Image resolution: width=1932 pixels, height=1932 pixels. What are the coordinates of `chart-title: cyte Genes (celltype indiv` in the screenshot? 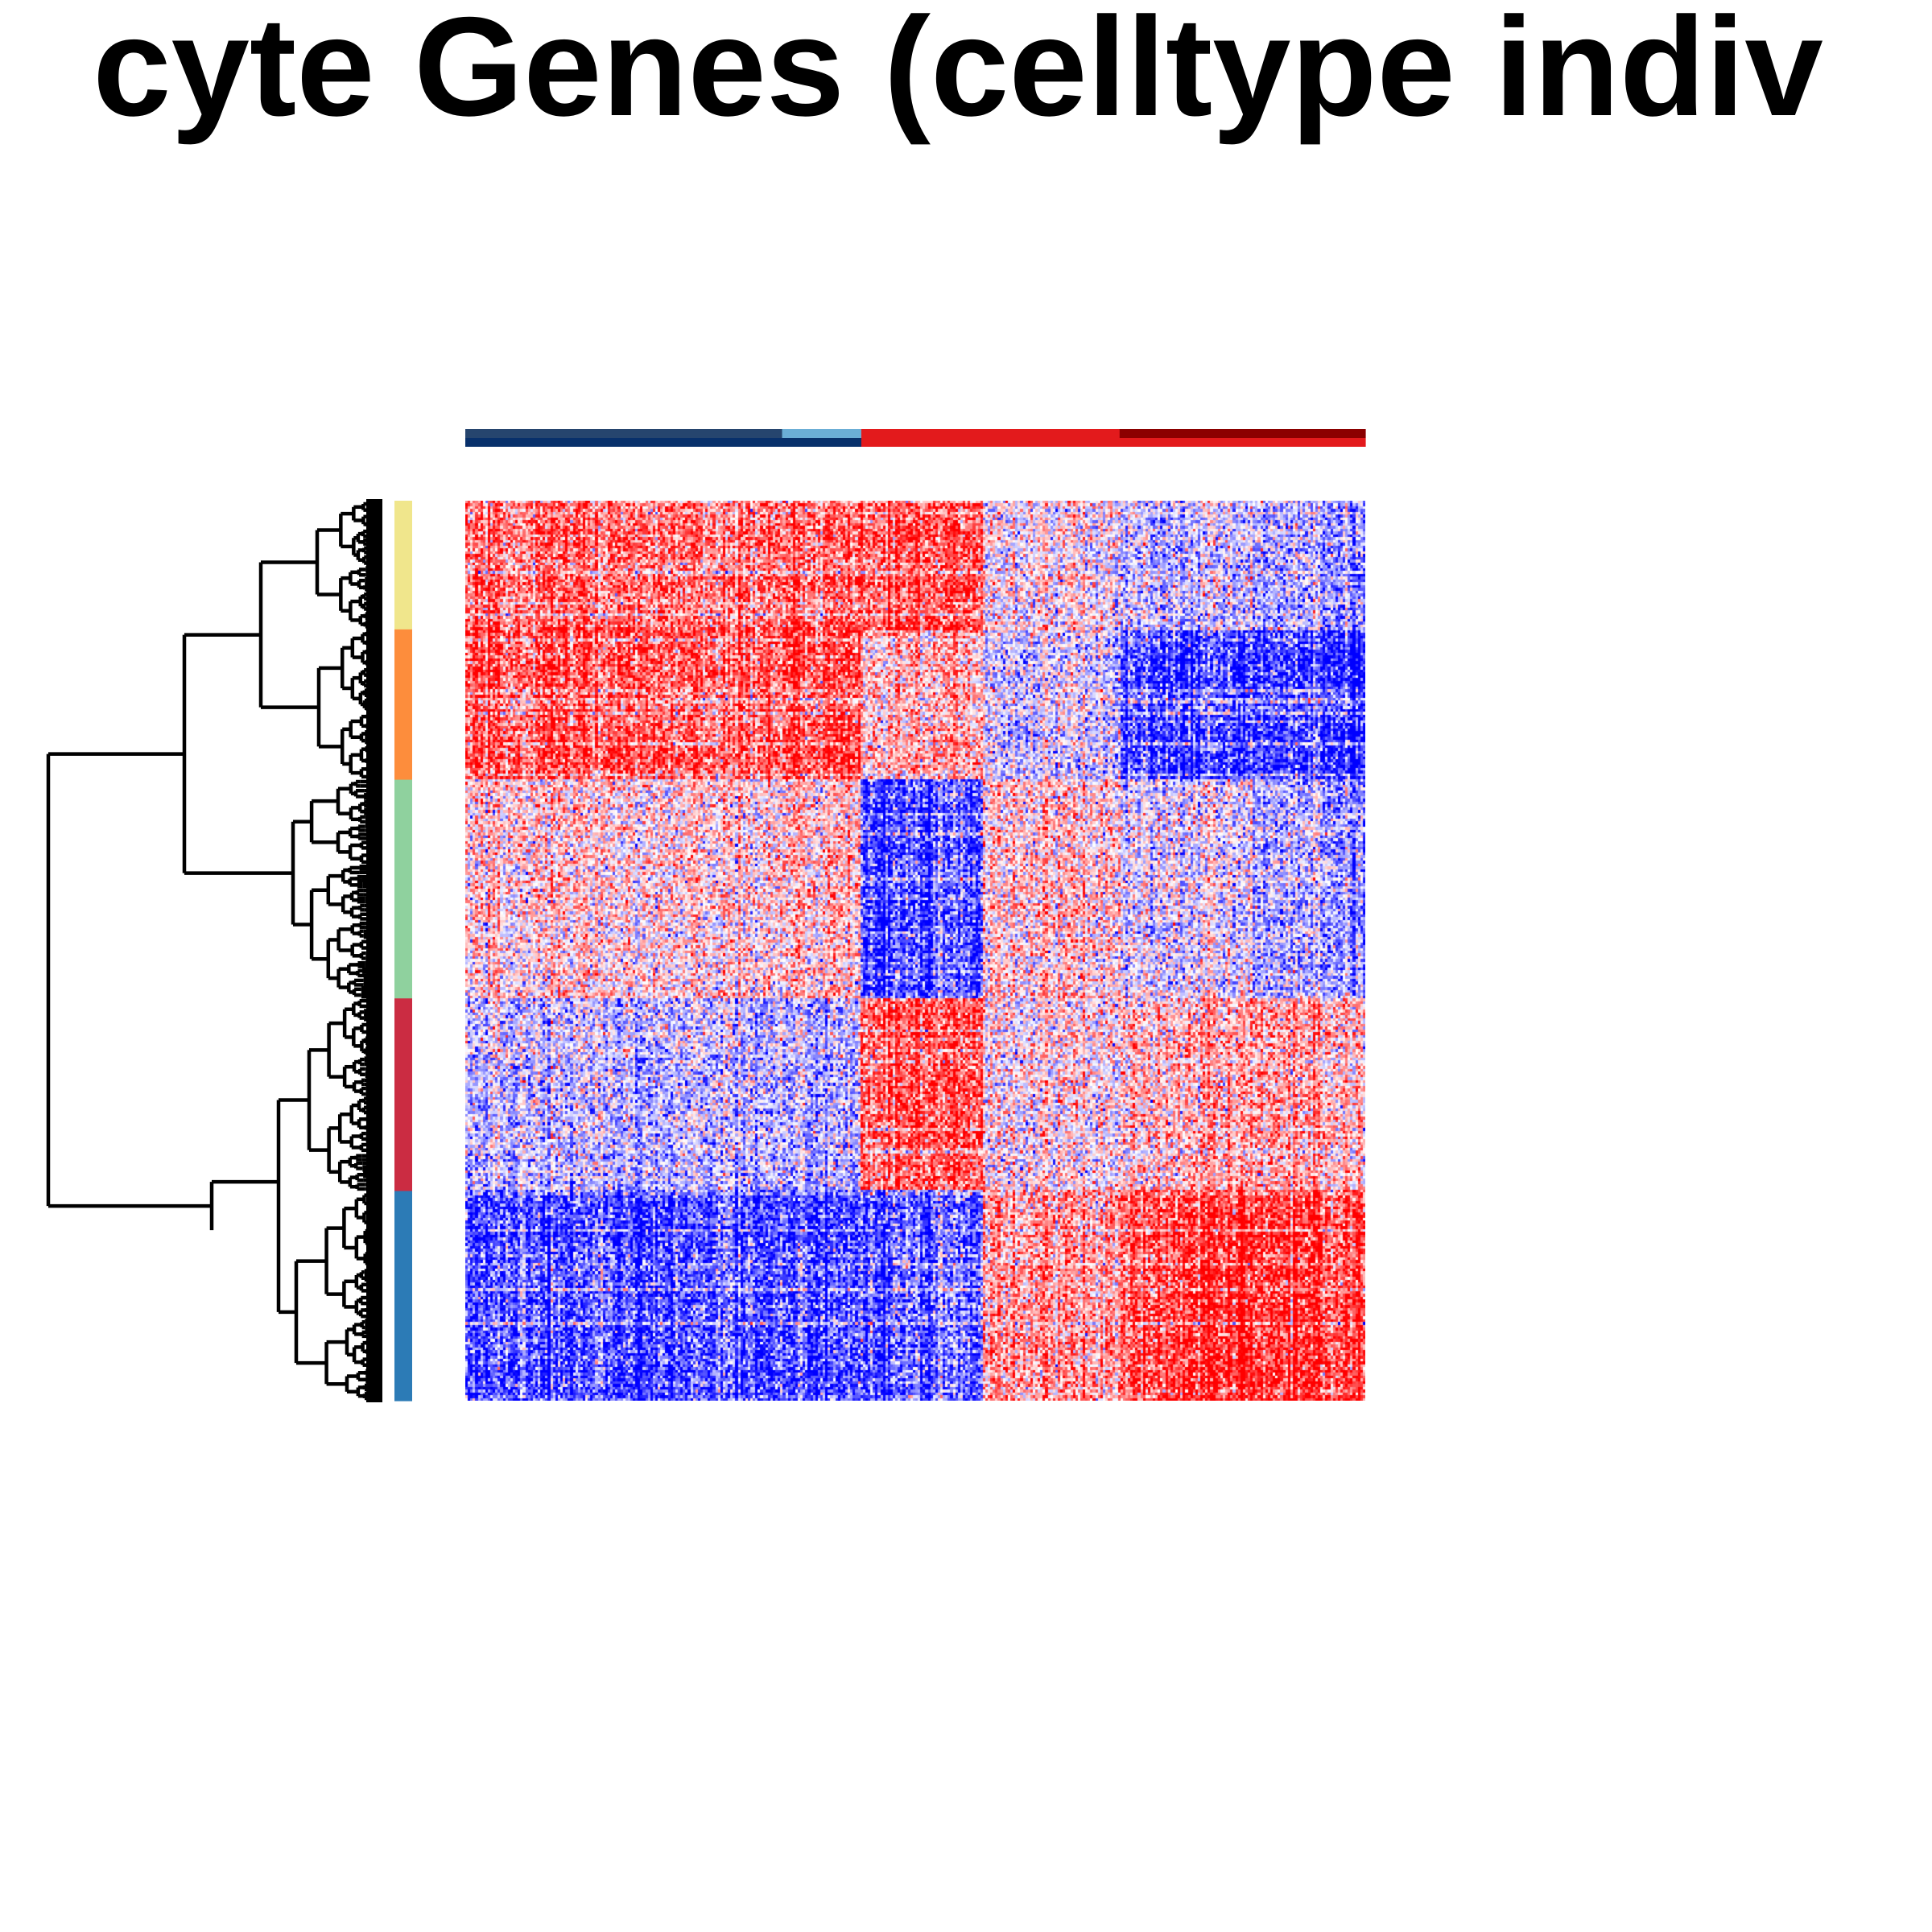 It's located at (958, 73).